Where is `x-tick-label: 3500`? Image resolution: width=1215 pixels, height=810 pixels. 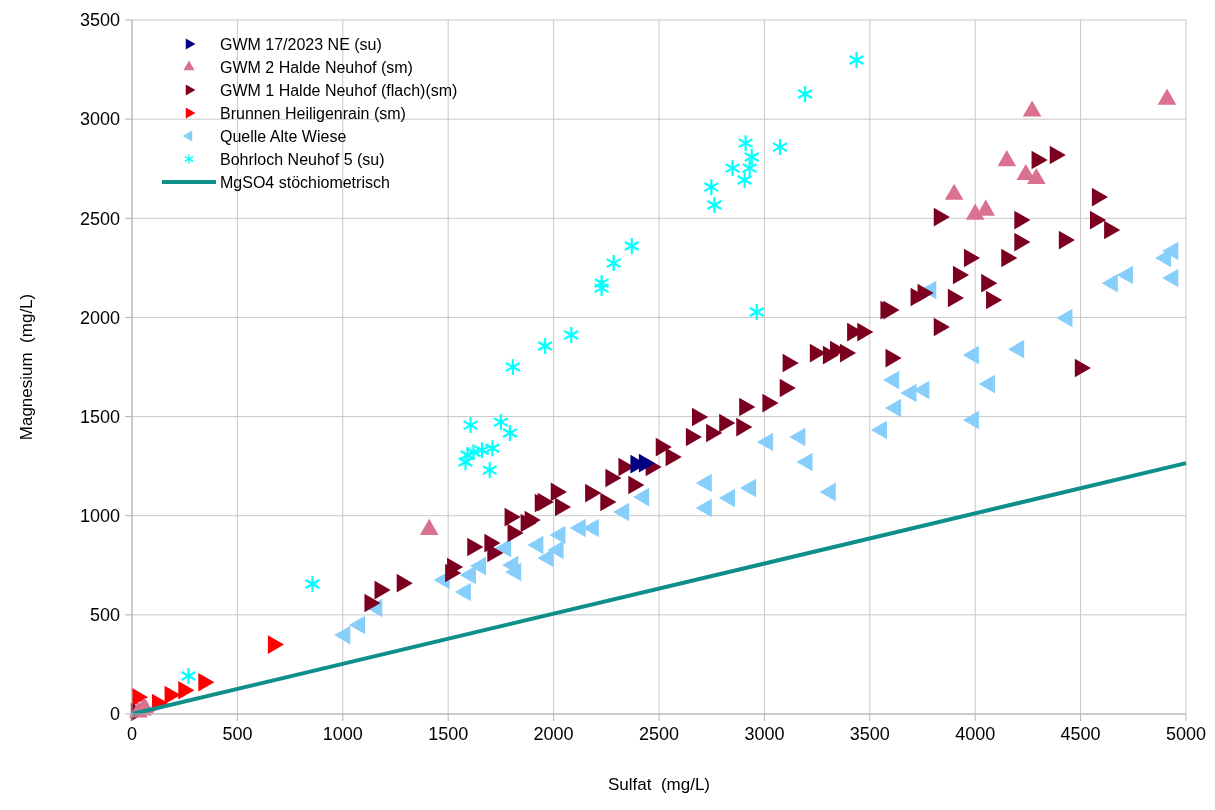
x-tick-label: 3500 is located at coordinates (869, 734).